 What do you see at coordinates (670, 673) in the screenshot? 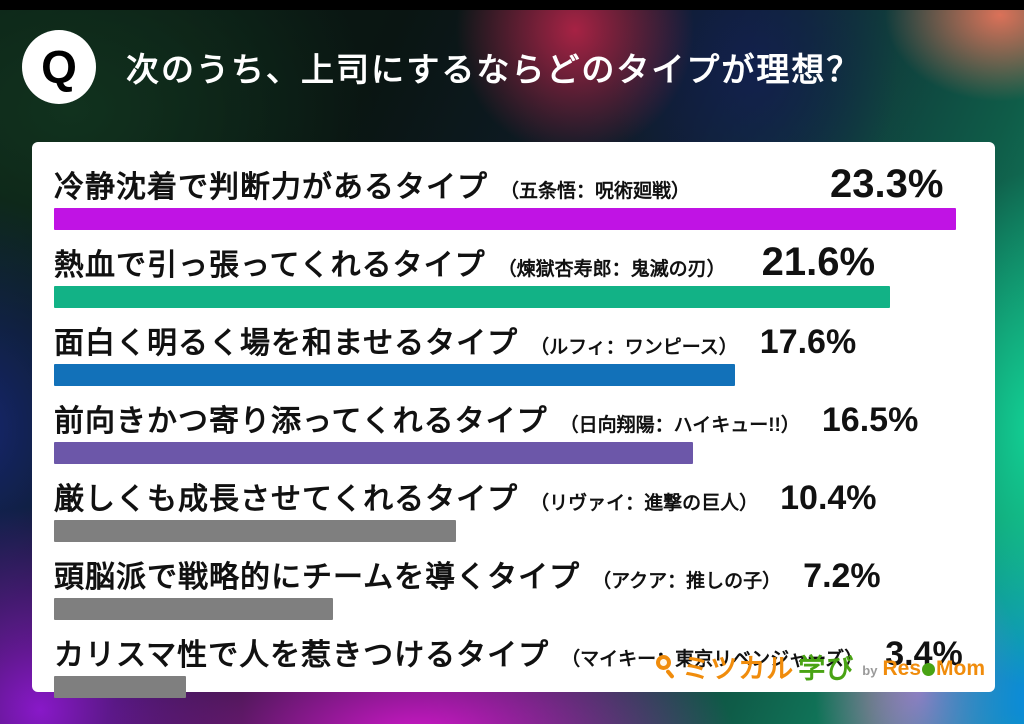
I see `magnifier-handle` at bounding box center [670, 673].